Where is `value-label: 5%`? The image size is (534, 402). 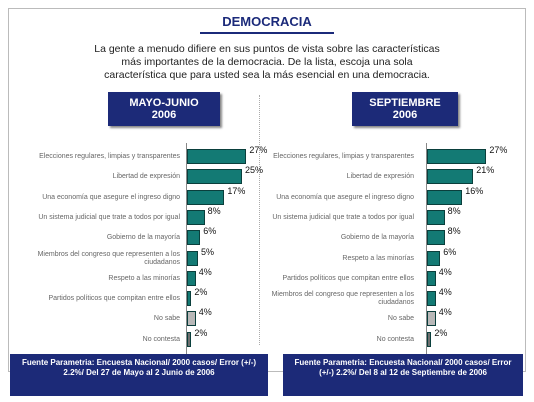 value-label: 5% is located at coordinates (208, 251).